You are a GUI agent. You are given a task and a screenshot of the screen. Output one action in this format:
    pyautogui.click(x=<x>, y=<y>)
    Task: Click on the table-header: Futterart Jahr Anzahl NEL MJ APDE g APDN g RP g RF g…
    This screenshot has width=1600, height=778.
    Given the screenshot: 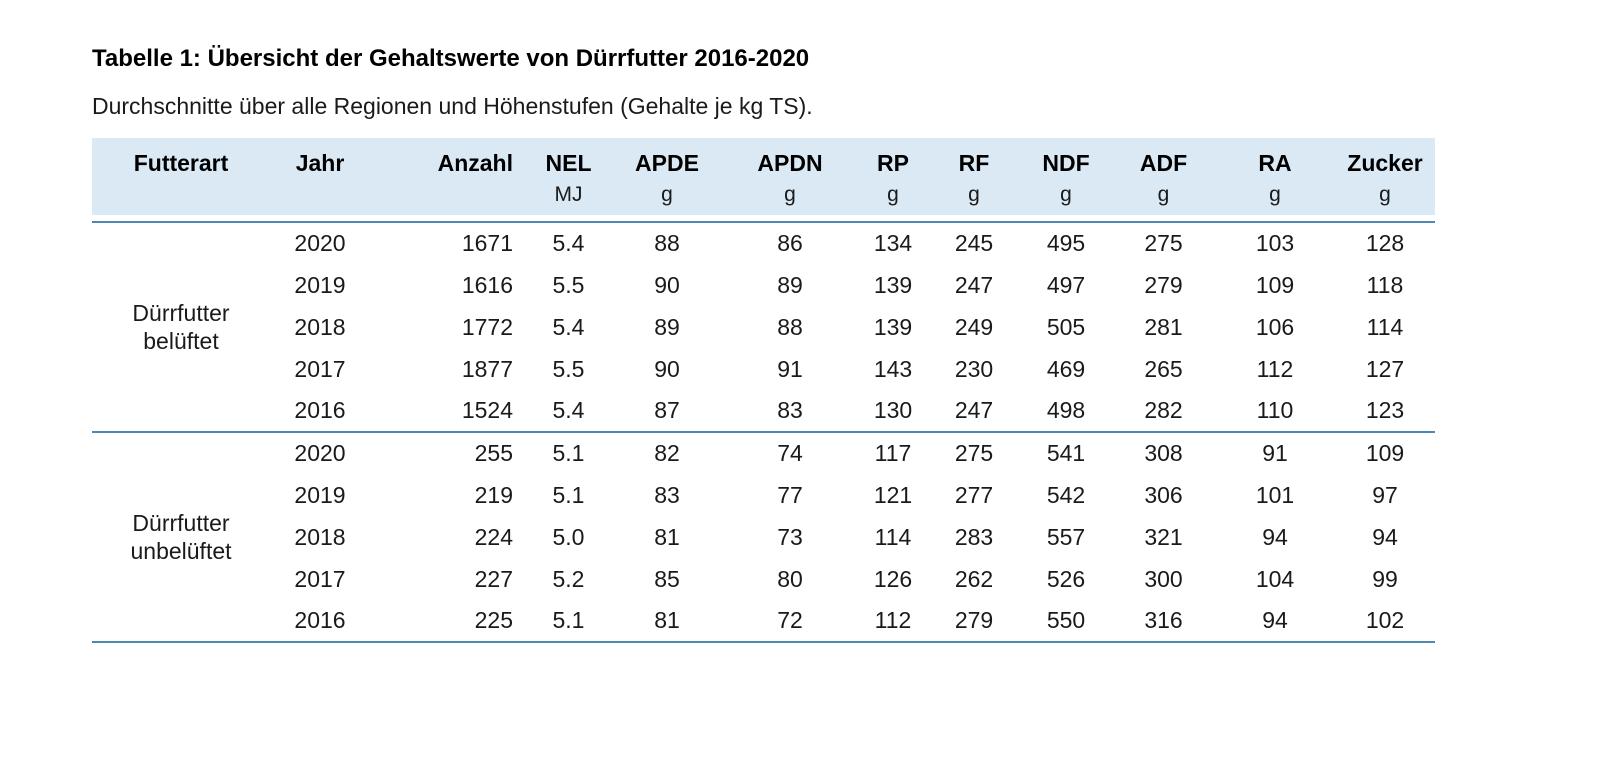 What is the action you would take?
    pyautogui.click(x=763, y=180)
    